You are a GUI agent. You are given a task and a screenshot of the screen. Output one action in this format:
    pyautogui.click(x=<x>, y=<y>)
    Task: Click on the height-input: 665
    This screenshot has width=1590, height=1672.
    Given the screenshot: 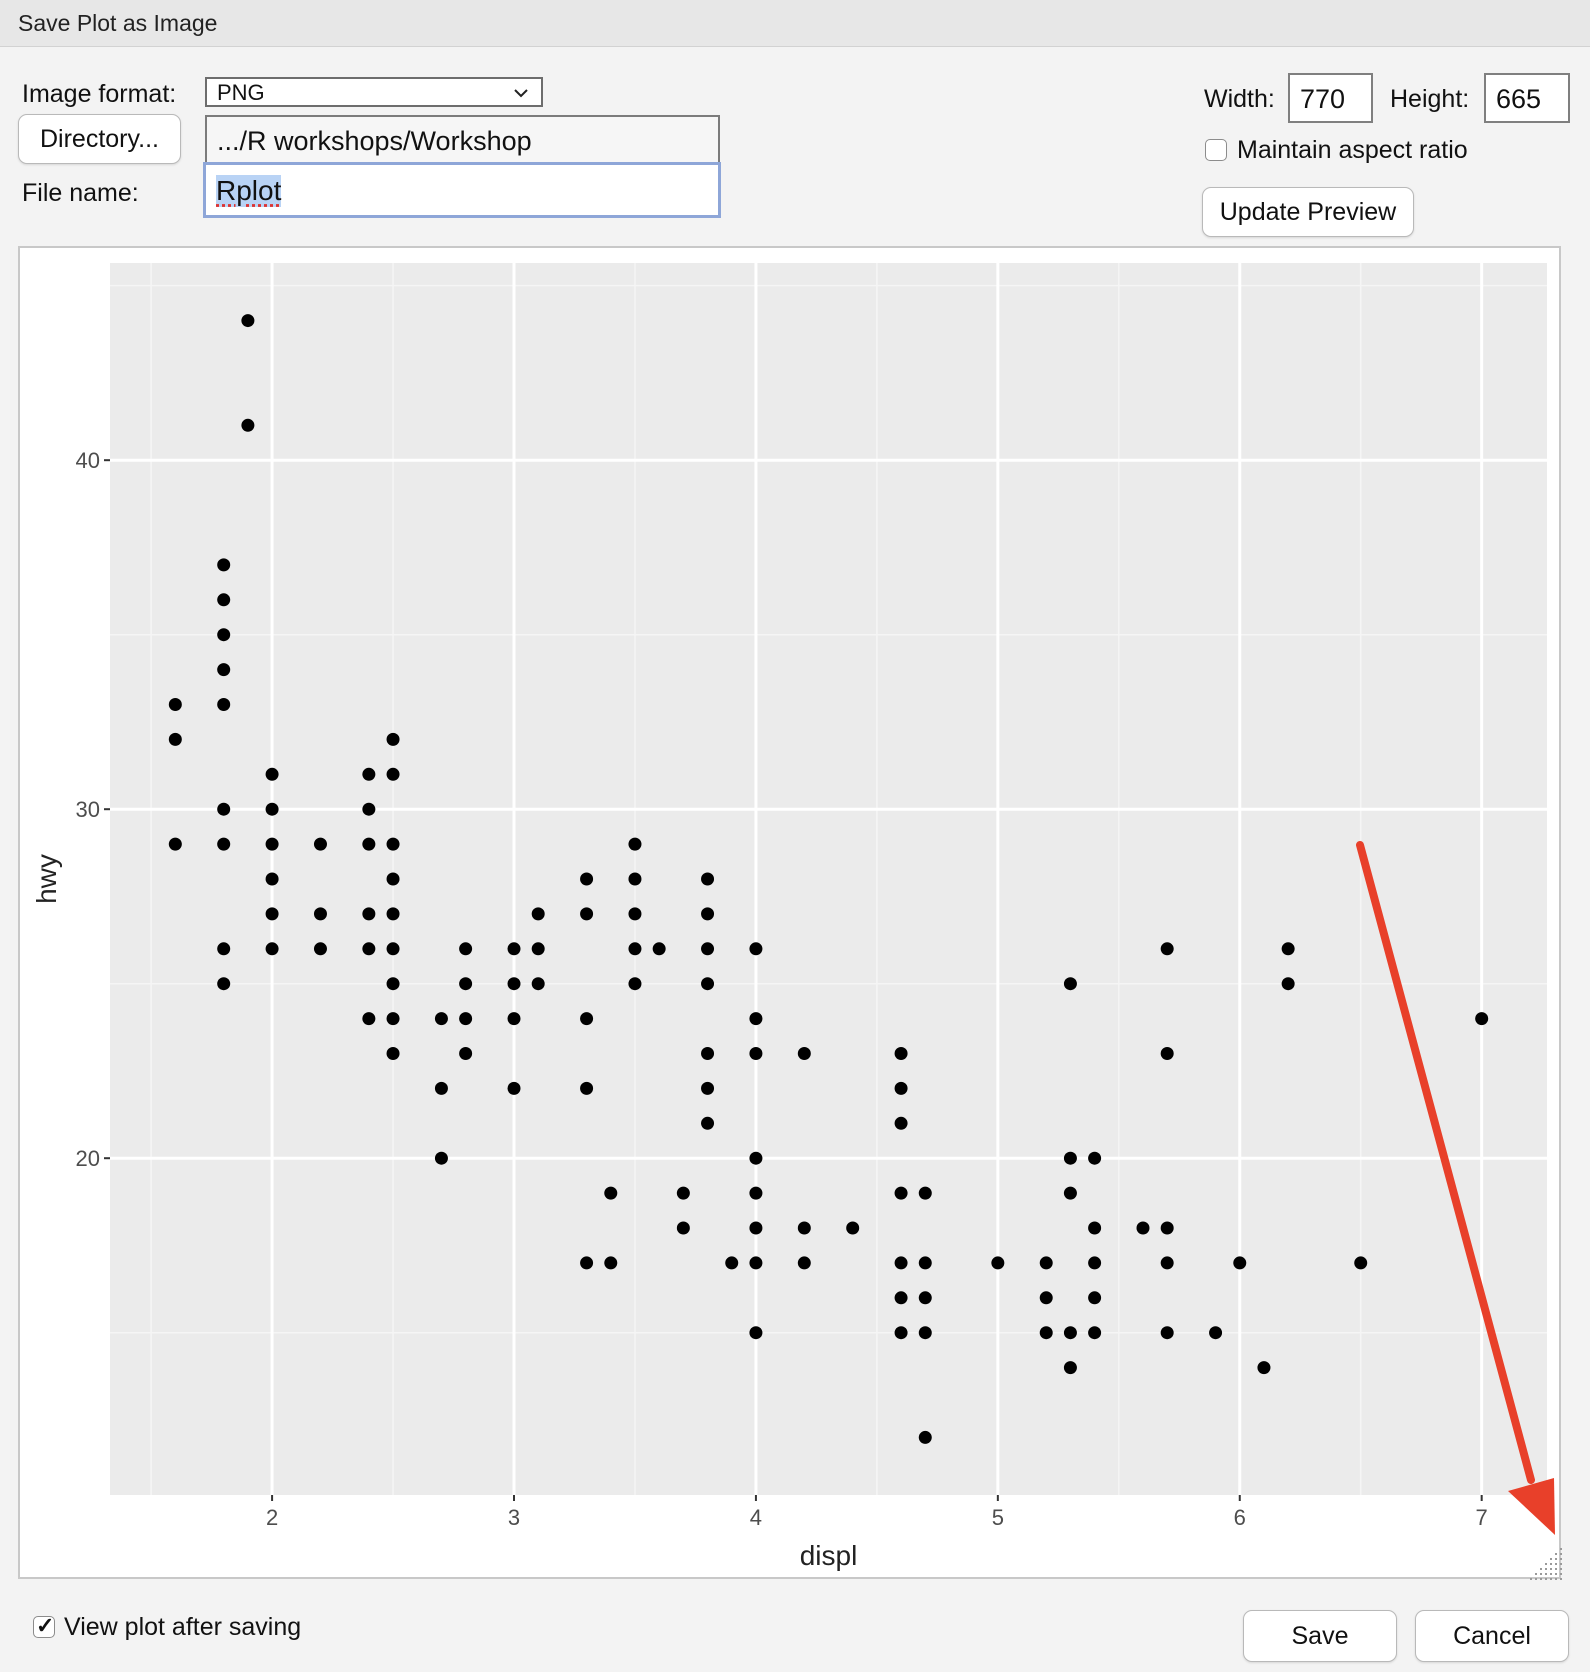 What is the action you would take?
    pyautogui.click(x=1527, y=98)
    